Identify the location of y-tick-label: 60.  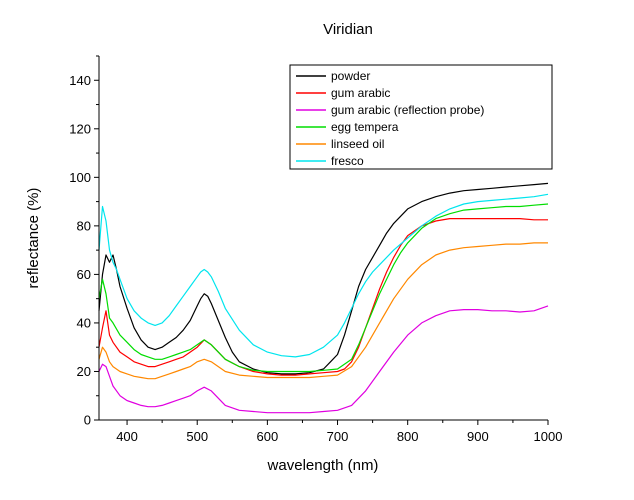
(84, 274).